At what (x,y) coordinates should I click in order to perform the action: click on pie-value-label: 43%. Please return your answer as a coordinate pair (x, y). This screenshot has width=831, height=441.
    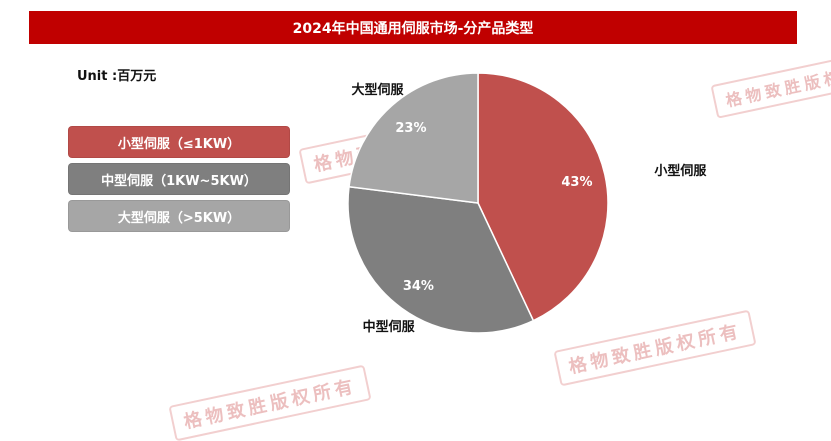
    Looking at the image, I should click on (576, 182).